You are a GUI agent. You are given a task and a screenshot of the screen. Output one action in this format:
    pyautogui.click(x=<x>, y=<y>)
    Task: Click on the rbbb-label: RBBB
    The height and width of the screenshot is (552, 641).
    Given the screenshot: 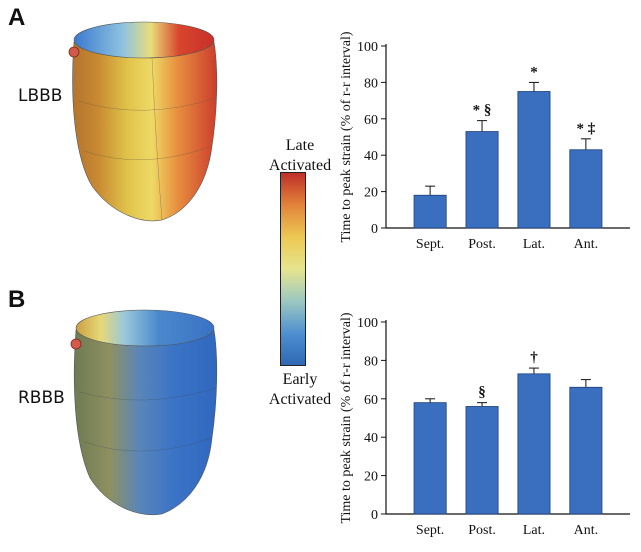 What is the action you would take?
    pyautogui.click(x=41, y=398)
    